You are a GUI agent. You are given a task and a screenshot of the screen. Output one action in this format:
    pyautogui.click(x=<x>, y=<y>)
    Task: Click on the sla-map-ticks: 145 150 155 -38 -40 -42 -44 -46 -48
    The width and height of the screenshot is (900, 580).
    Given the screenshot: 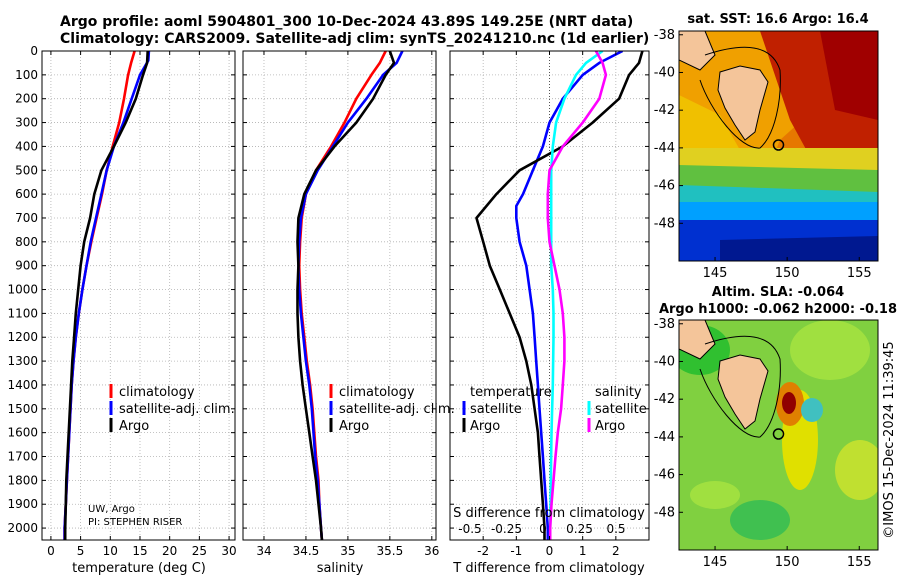 What is the action you would take?
    pyautogui.click(x=763, y=443)
    